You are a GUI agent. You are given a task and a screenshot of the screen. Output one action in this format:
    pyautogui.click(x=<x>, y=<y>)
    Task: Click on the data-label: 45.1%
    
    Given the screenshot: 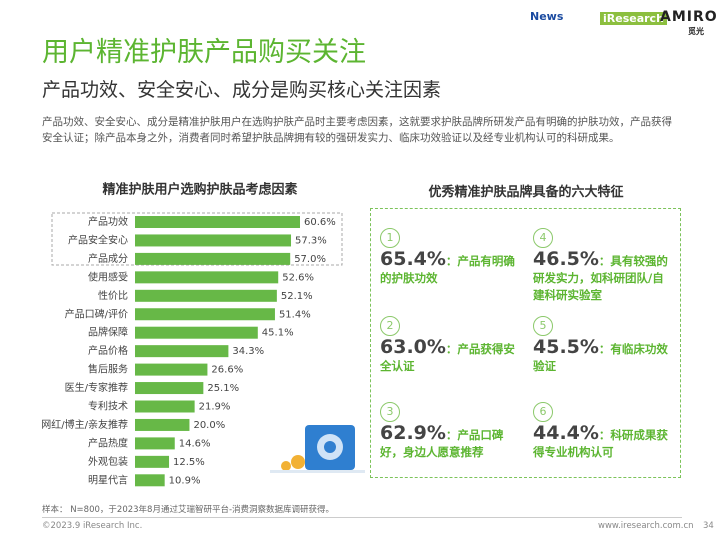 What is the action you would take?
    pyautogui.click(x=278, y=333)
    